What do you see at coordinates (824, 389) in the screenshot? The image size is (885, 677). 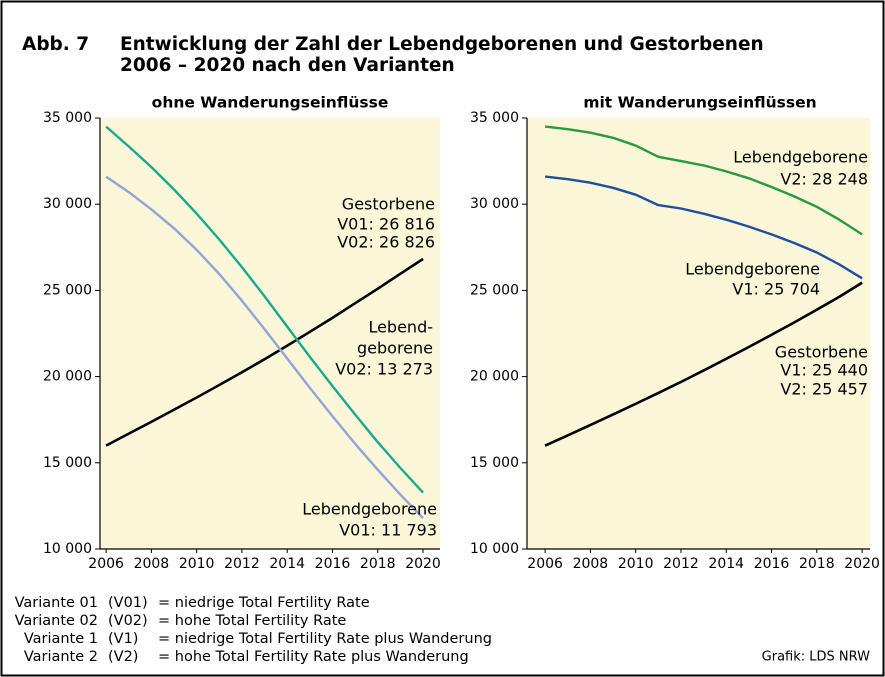 I see `annotation: V2: 25 457` at bounding box center [824, 389].